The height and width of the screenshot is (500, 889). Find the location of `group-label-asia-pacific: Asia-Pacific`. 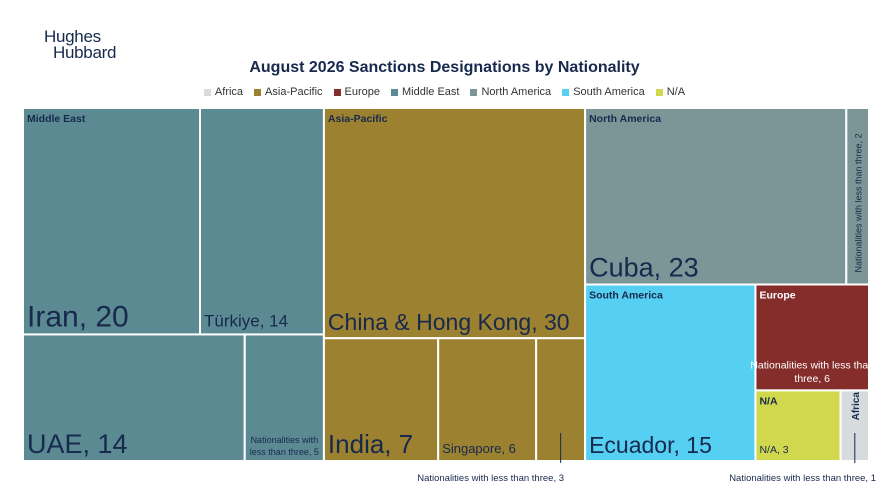

group-label-asia-pacific: Asia-Pacific is located at coordinates (358, 119).